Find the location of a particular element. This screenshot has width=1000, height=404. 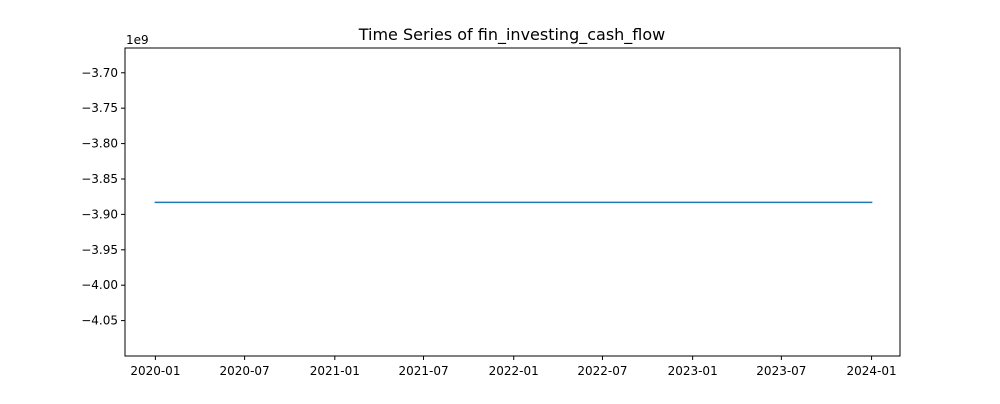

x-tick-label: 2020-01 is located at coordinates (155, 371).